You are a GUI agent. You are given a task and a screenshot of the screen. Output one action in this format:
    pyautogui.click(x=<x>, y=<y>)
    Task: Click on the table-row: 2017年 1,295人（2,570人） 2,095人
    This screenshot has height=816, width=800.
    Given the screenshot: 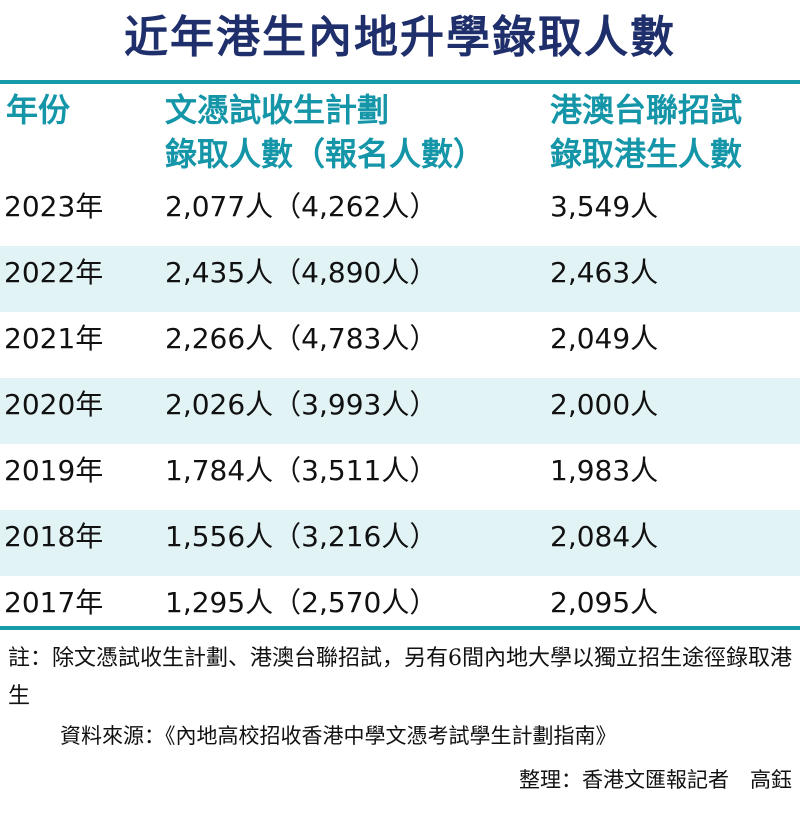 What is the action you would take?
    pyautogui.click(x=400, y=609)
    